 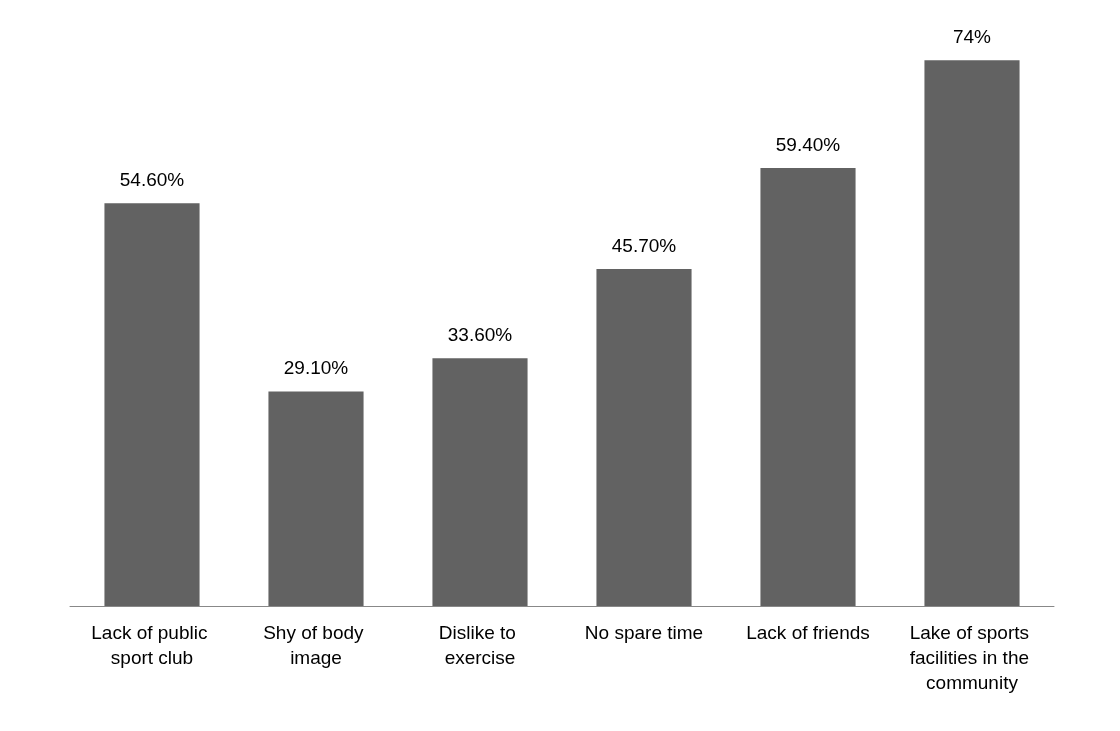 I want to click on data-label: 33.60%, so click(x=480, y=335).